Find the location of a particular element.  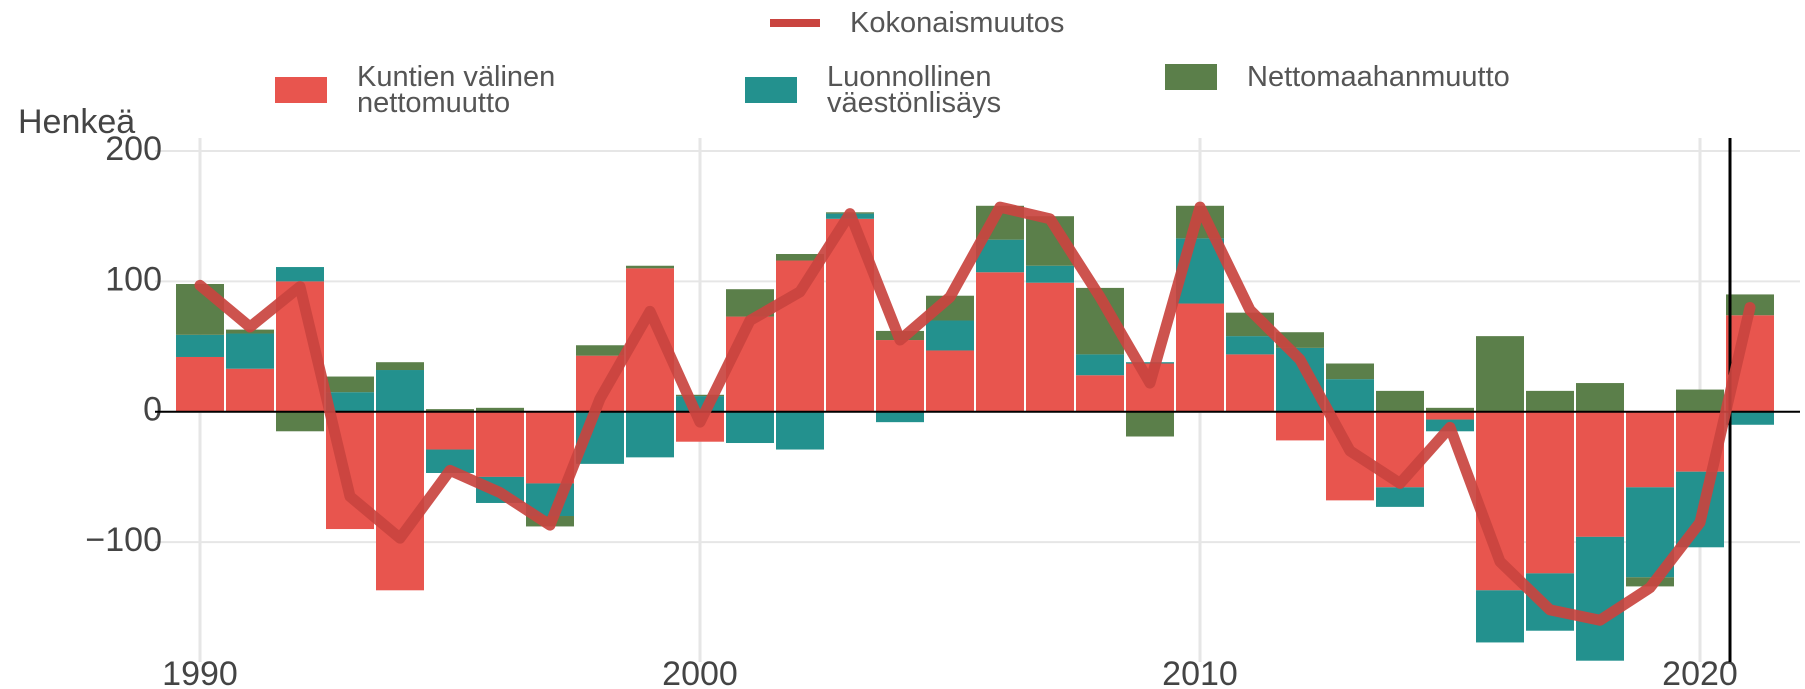

legend-item: Kokonaismuutos is located at coordinates (917, 23).